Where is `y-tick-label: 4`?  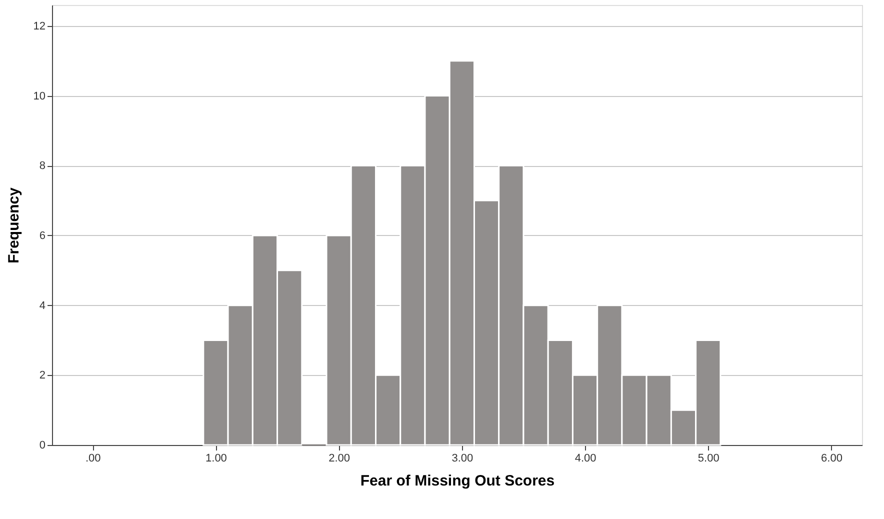
y-tick-label: 4 is located at coordinates (42, 306).